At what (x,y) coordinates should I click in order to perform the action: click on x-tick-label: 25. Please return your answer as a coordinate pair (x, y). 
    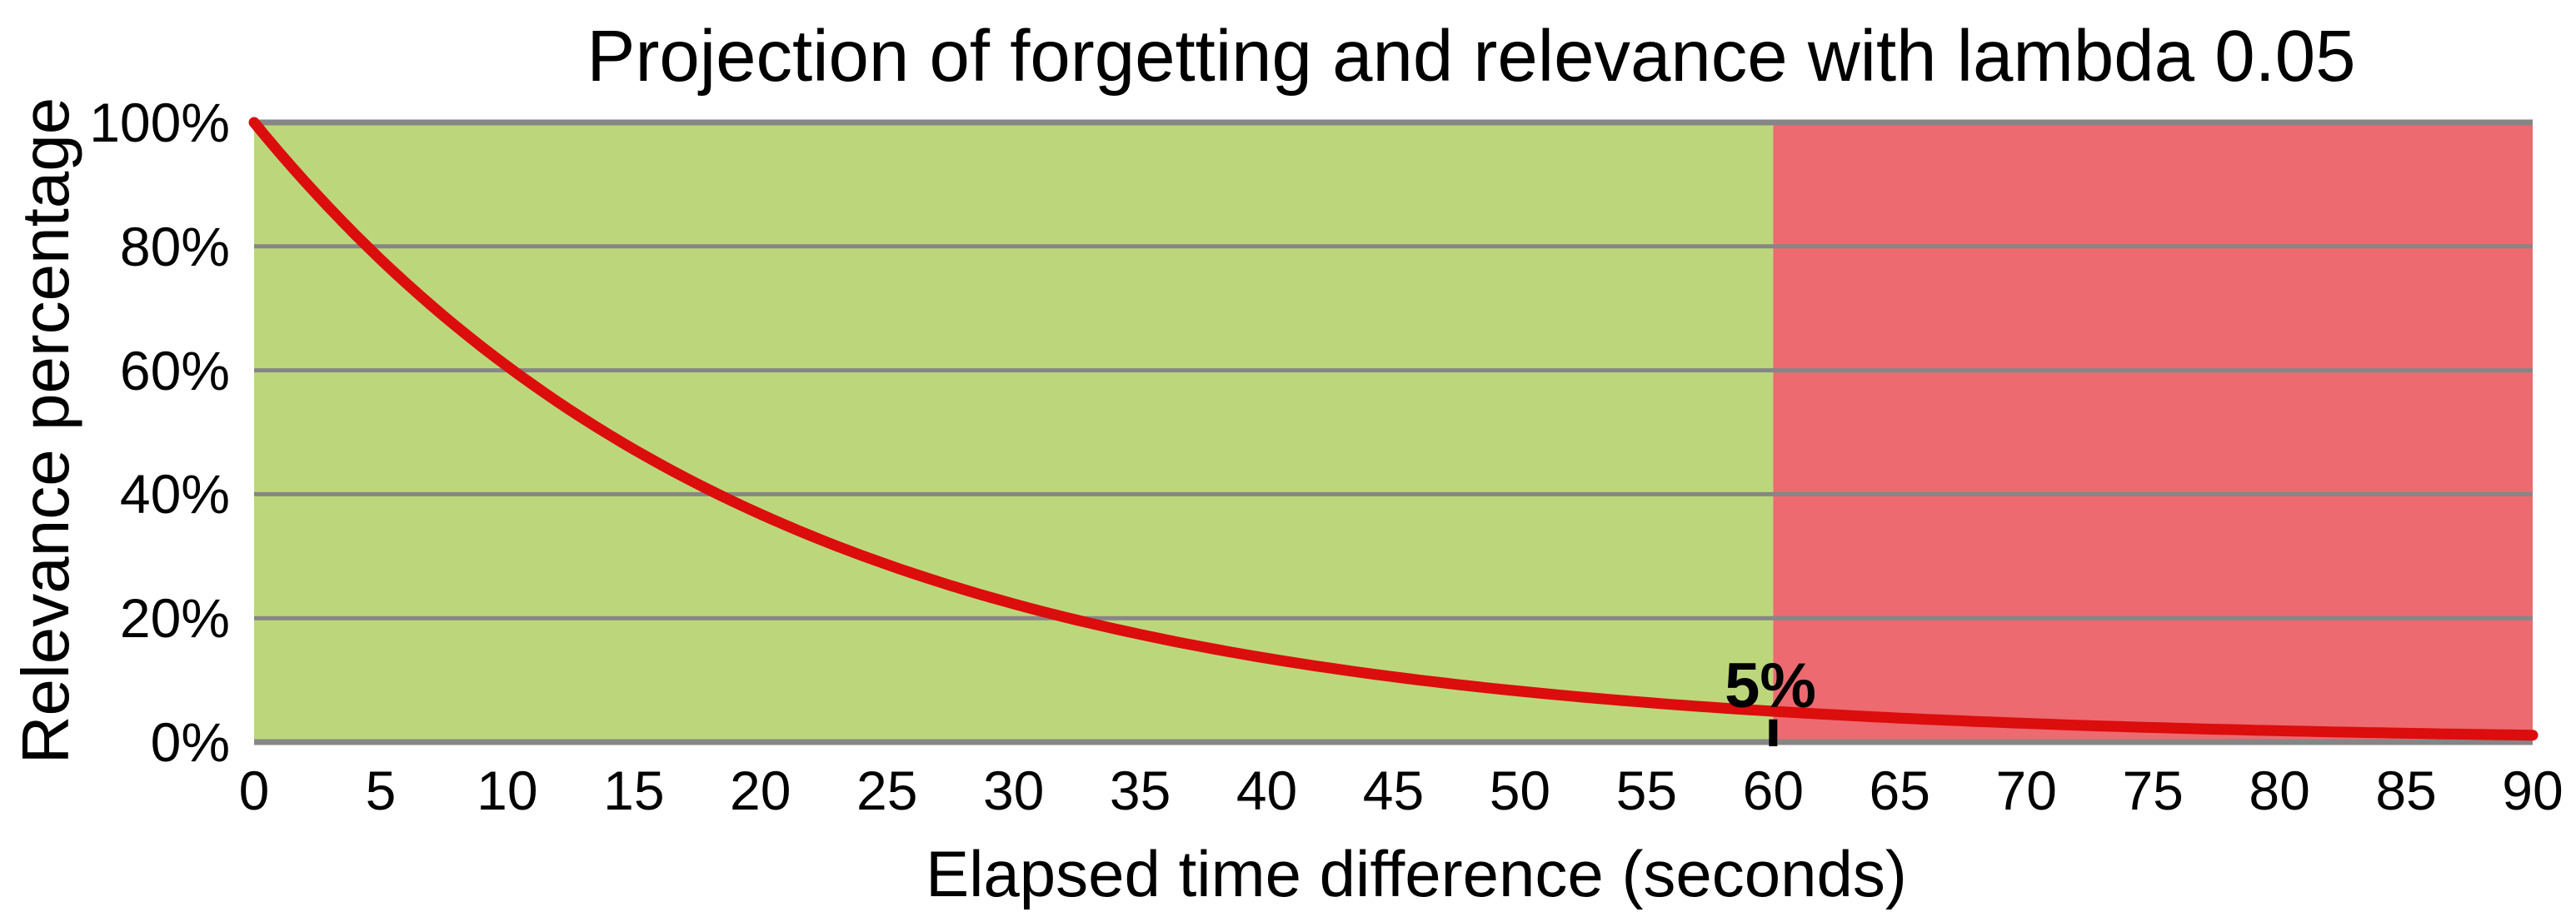
    Looking at the image, I should click on (887, 790).